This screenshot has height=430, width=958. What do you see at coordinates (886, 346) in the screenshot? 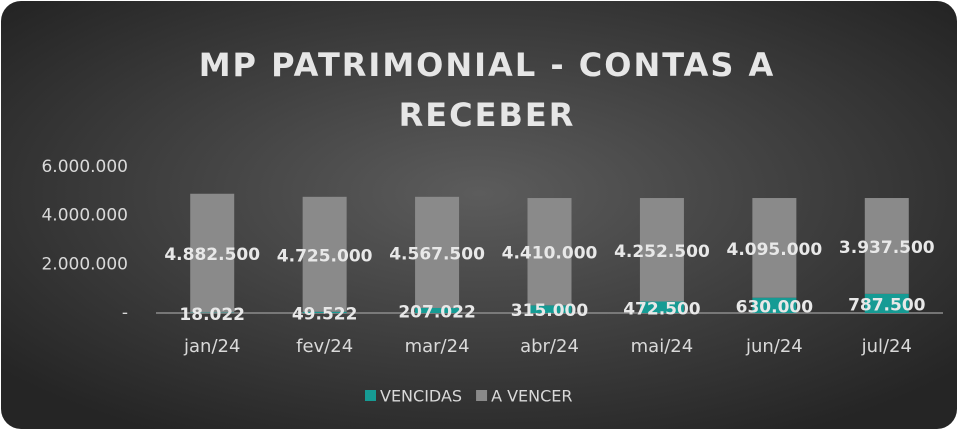
I see `x-tick-label: jul/24` at bounding box center [886, 346].